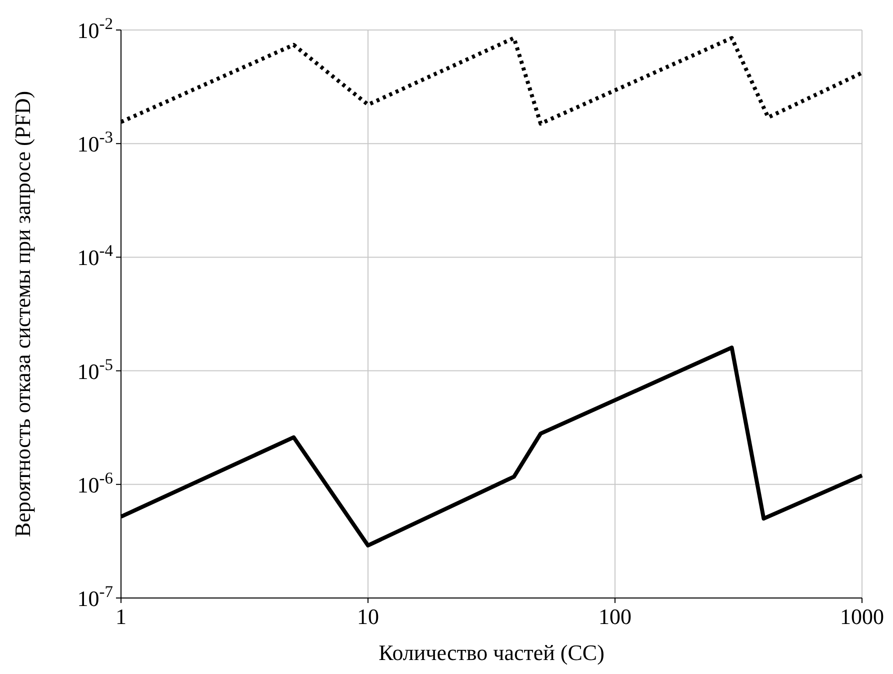  I want to click on y-tick-label: 10$^{-5}$, so click(95, 369).